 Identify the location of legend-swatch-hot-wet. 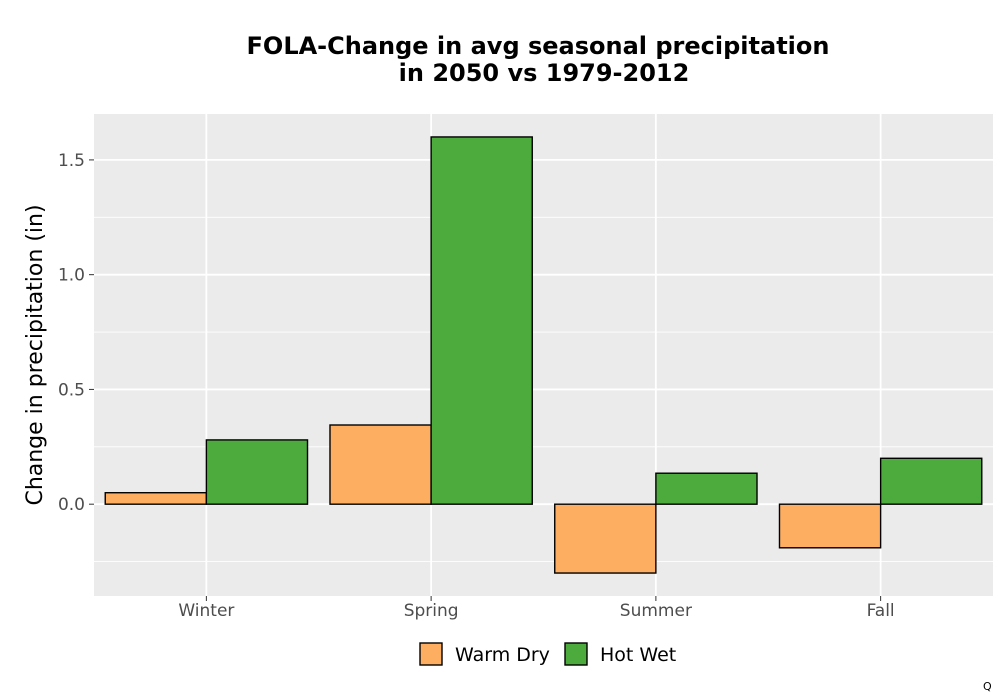
(576, 654).